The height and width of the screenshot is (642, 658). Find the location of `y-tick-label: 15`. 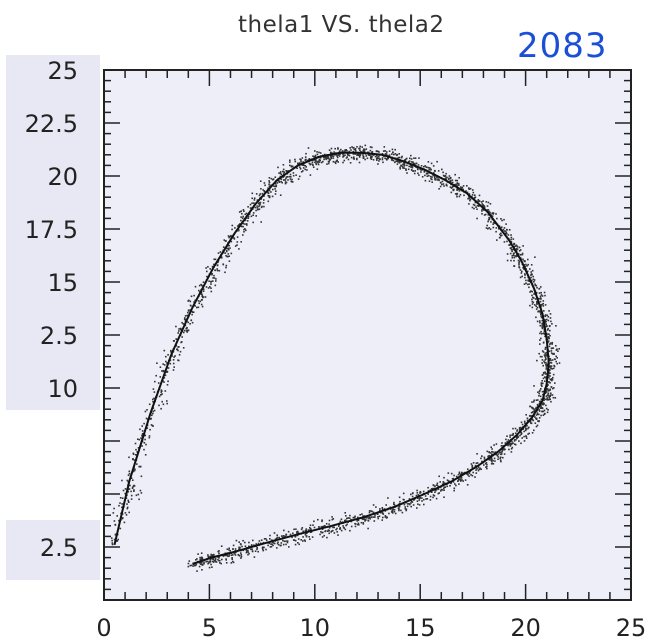

y-tick-label: 15 is located at coordinates (62, 283).